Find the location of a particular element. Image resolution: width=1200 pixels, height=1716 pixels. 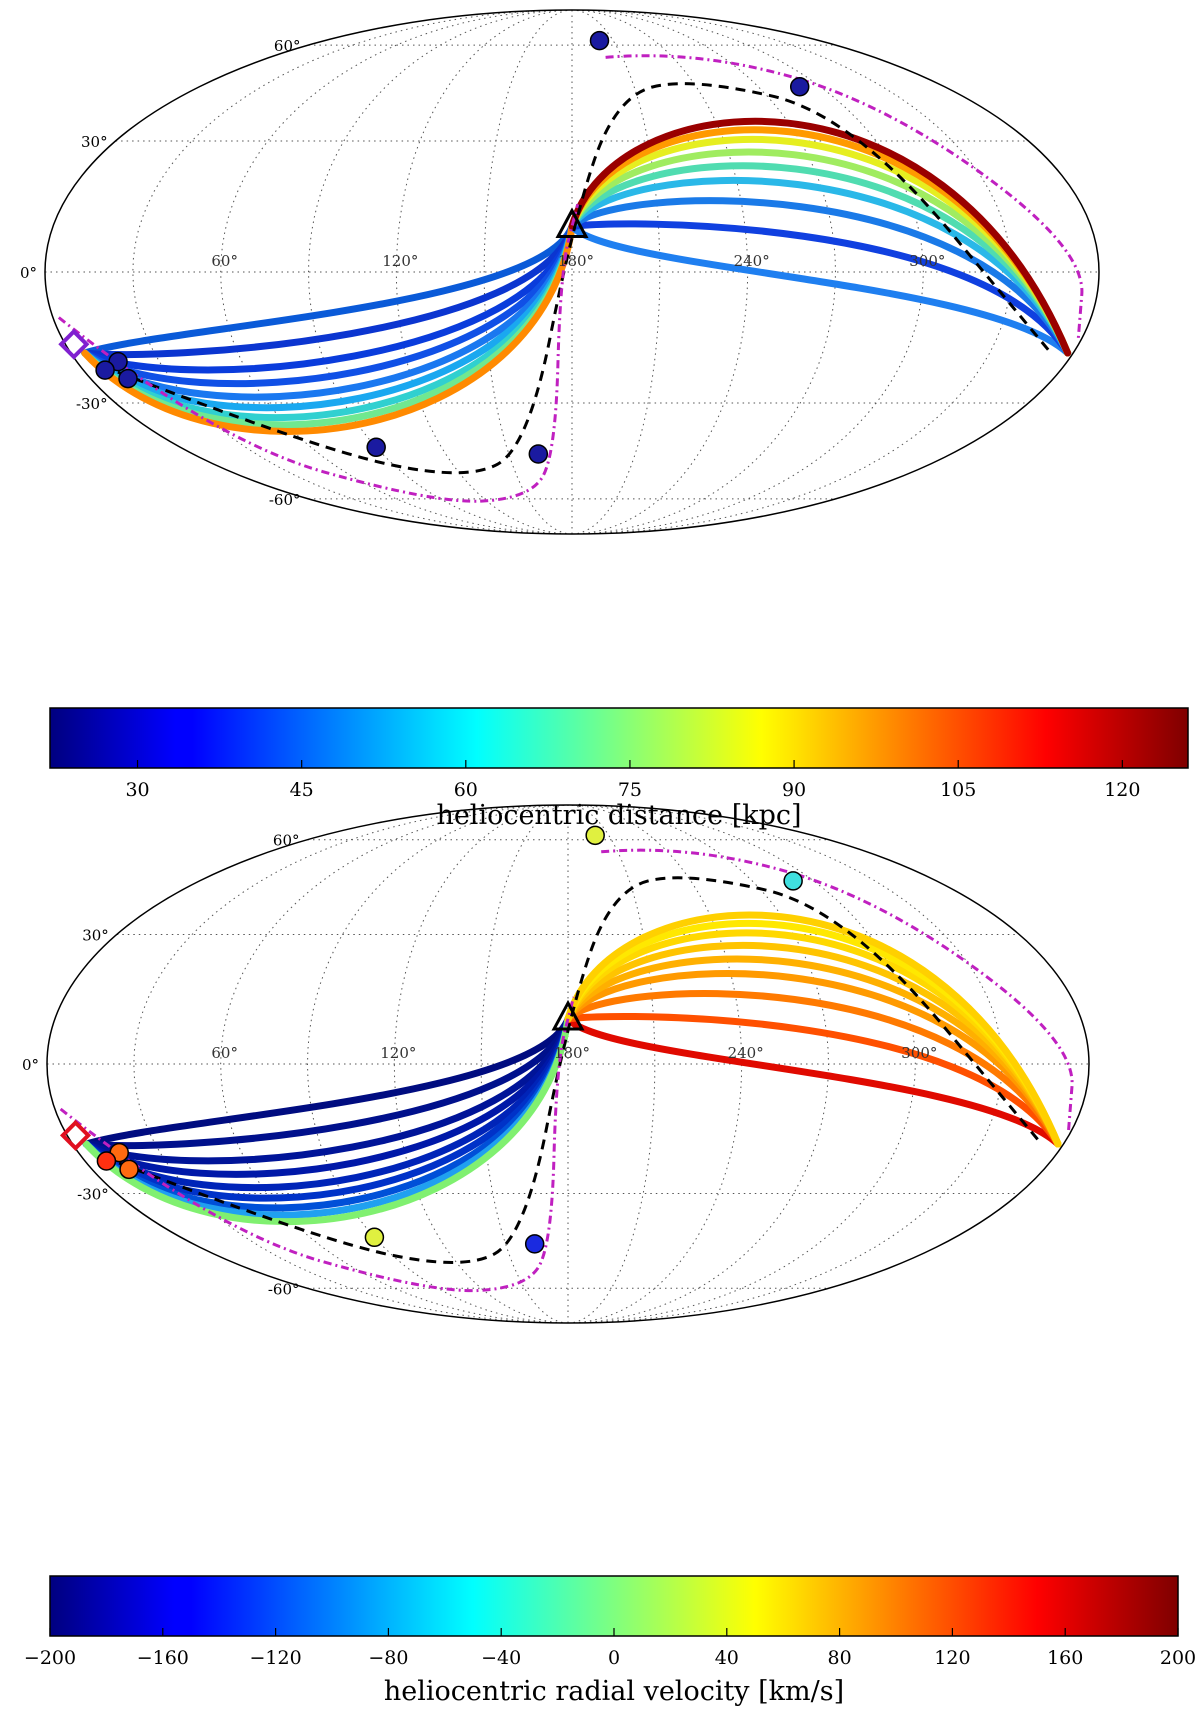

colorbar-tick-label: 0 is located at coordinates (614, 1658).